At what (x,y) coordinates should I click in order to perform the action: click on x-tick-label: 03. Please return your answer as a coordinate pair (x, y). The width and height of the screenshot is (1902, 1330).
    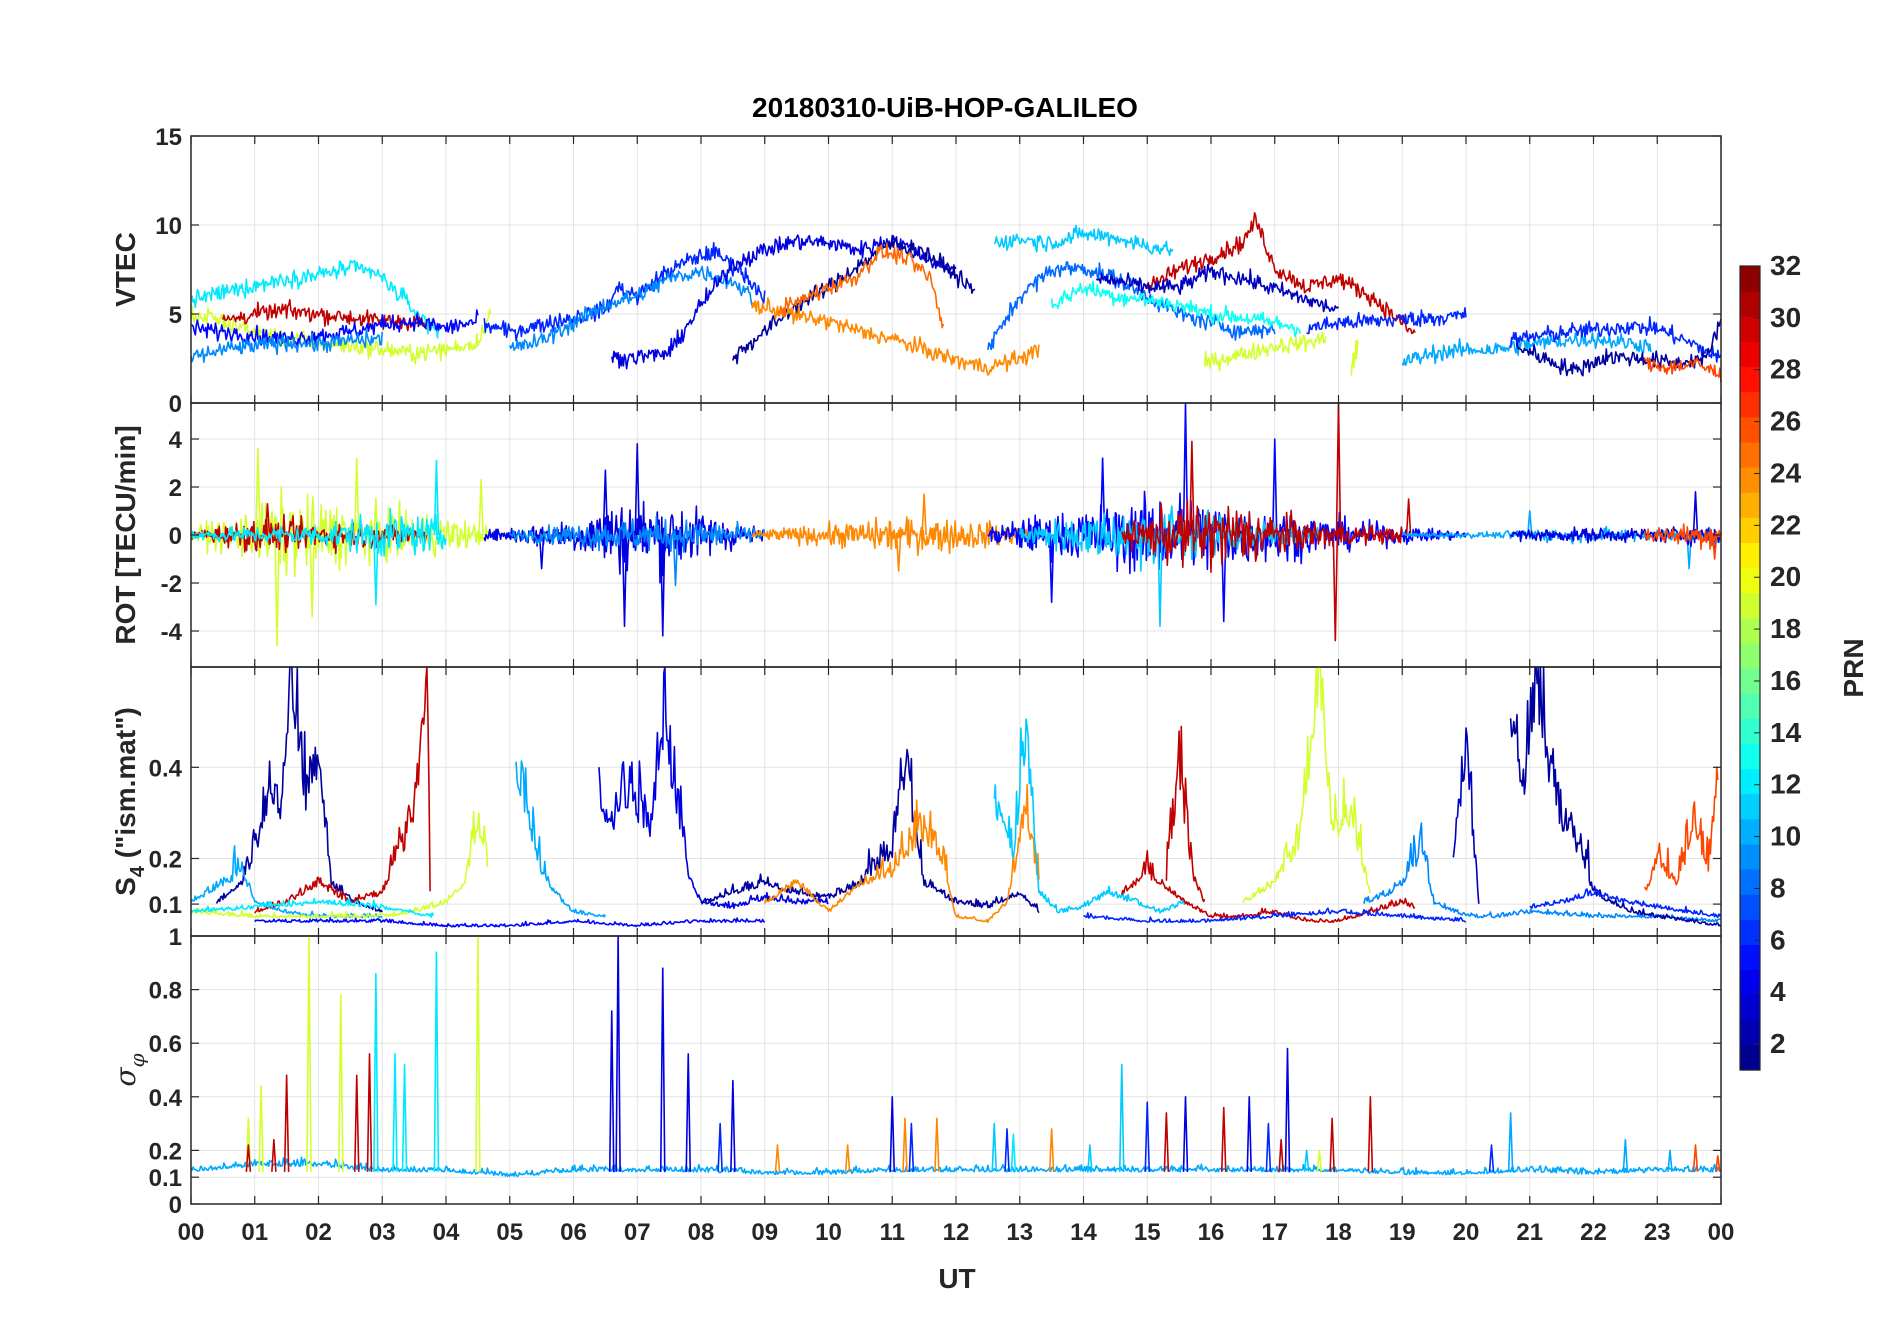
    Looking at the image, I should click on (382, 1232).